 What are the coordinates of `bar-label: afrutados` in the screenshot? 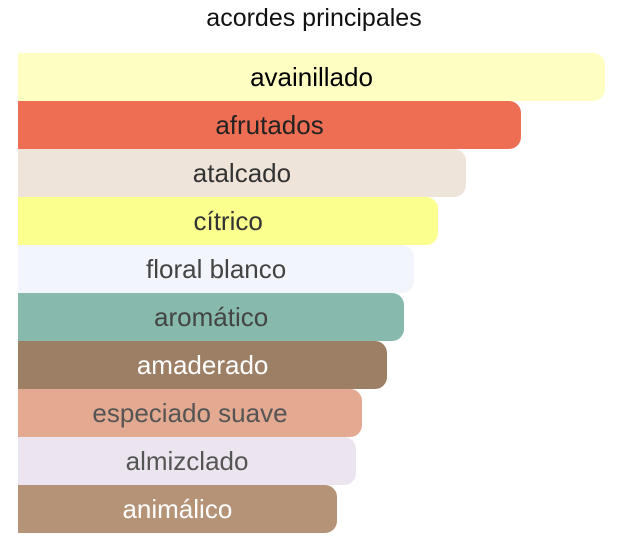 It's located at (269, 124).